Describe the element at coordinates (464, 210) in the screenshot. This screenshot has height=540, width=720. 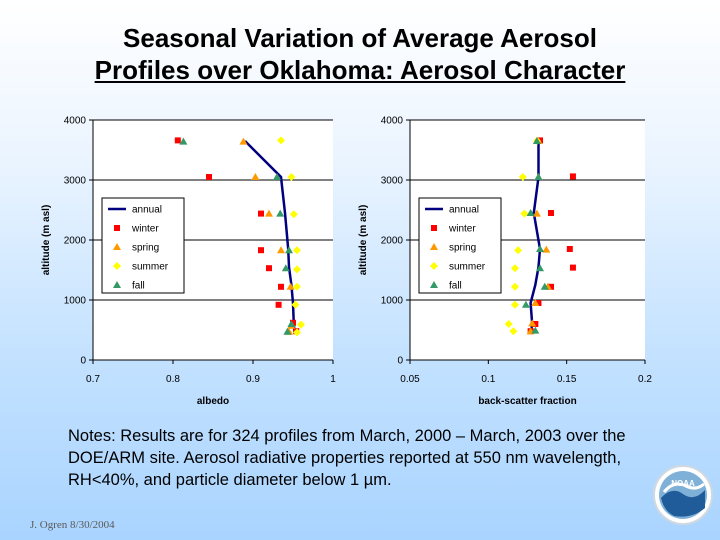
I see `chart-2-legend-annual-label: annual` at that location.